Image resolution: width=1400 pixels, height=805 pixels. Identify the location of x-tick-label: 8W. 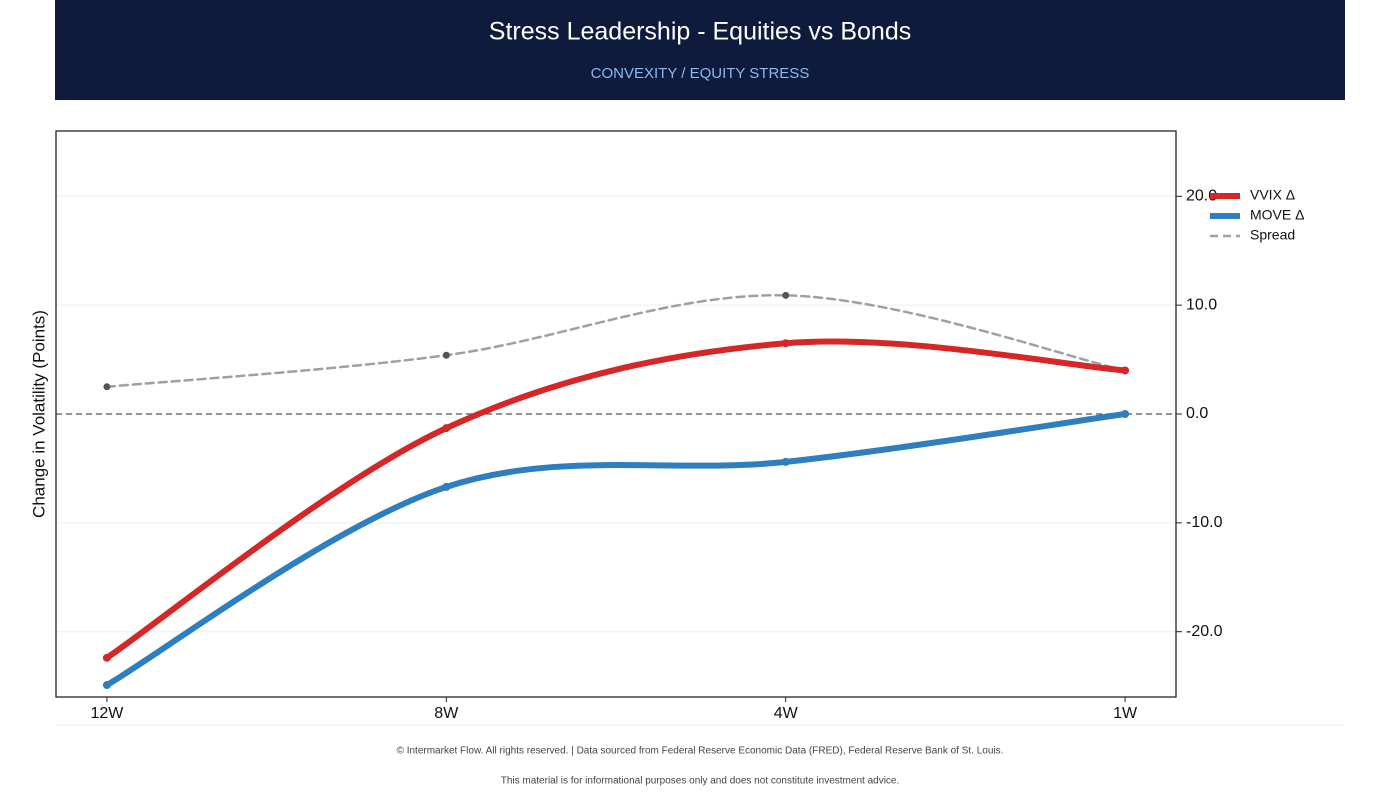
(446, 713).